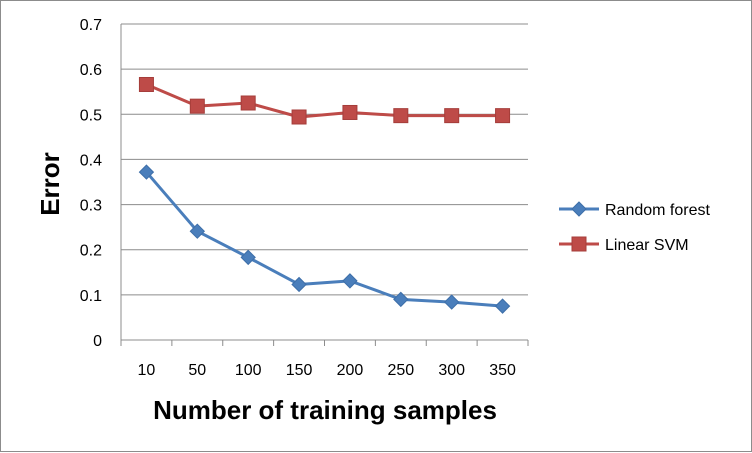  I want to click on y-tick-label: 0, so click(97, 341).